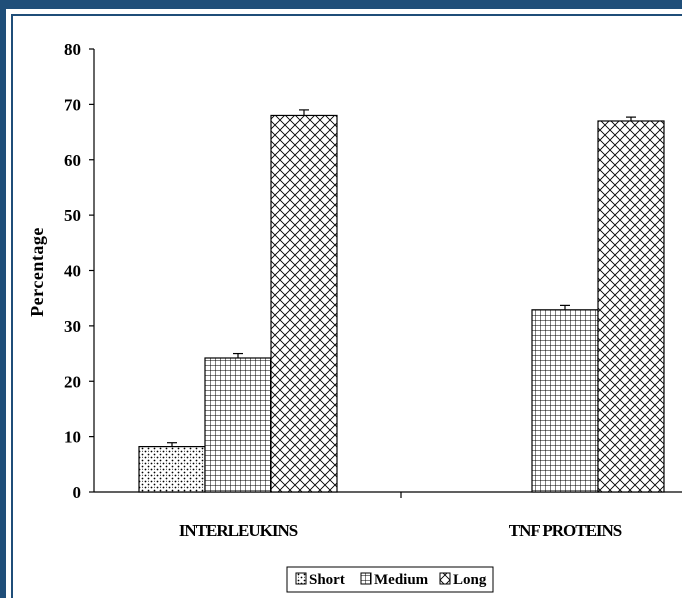 This screenshot has height=603, width=682. I want to click on legend-swatch-long, so click(445, 578).